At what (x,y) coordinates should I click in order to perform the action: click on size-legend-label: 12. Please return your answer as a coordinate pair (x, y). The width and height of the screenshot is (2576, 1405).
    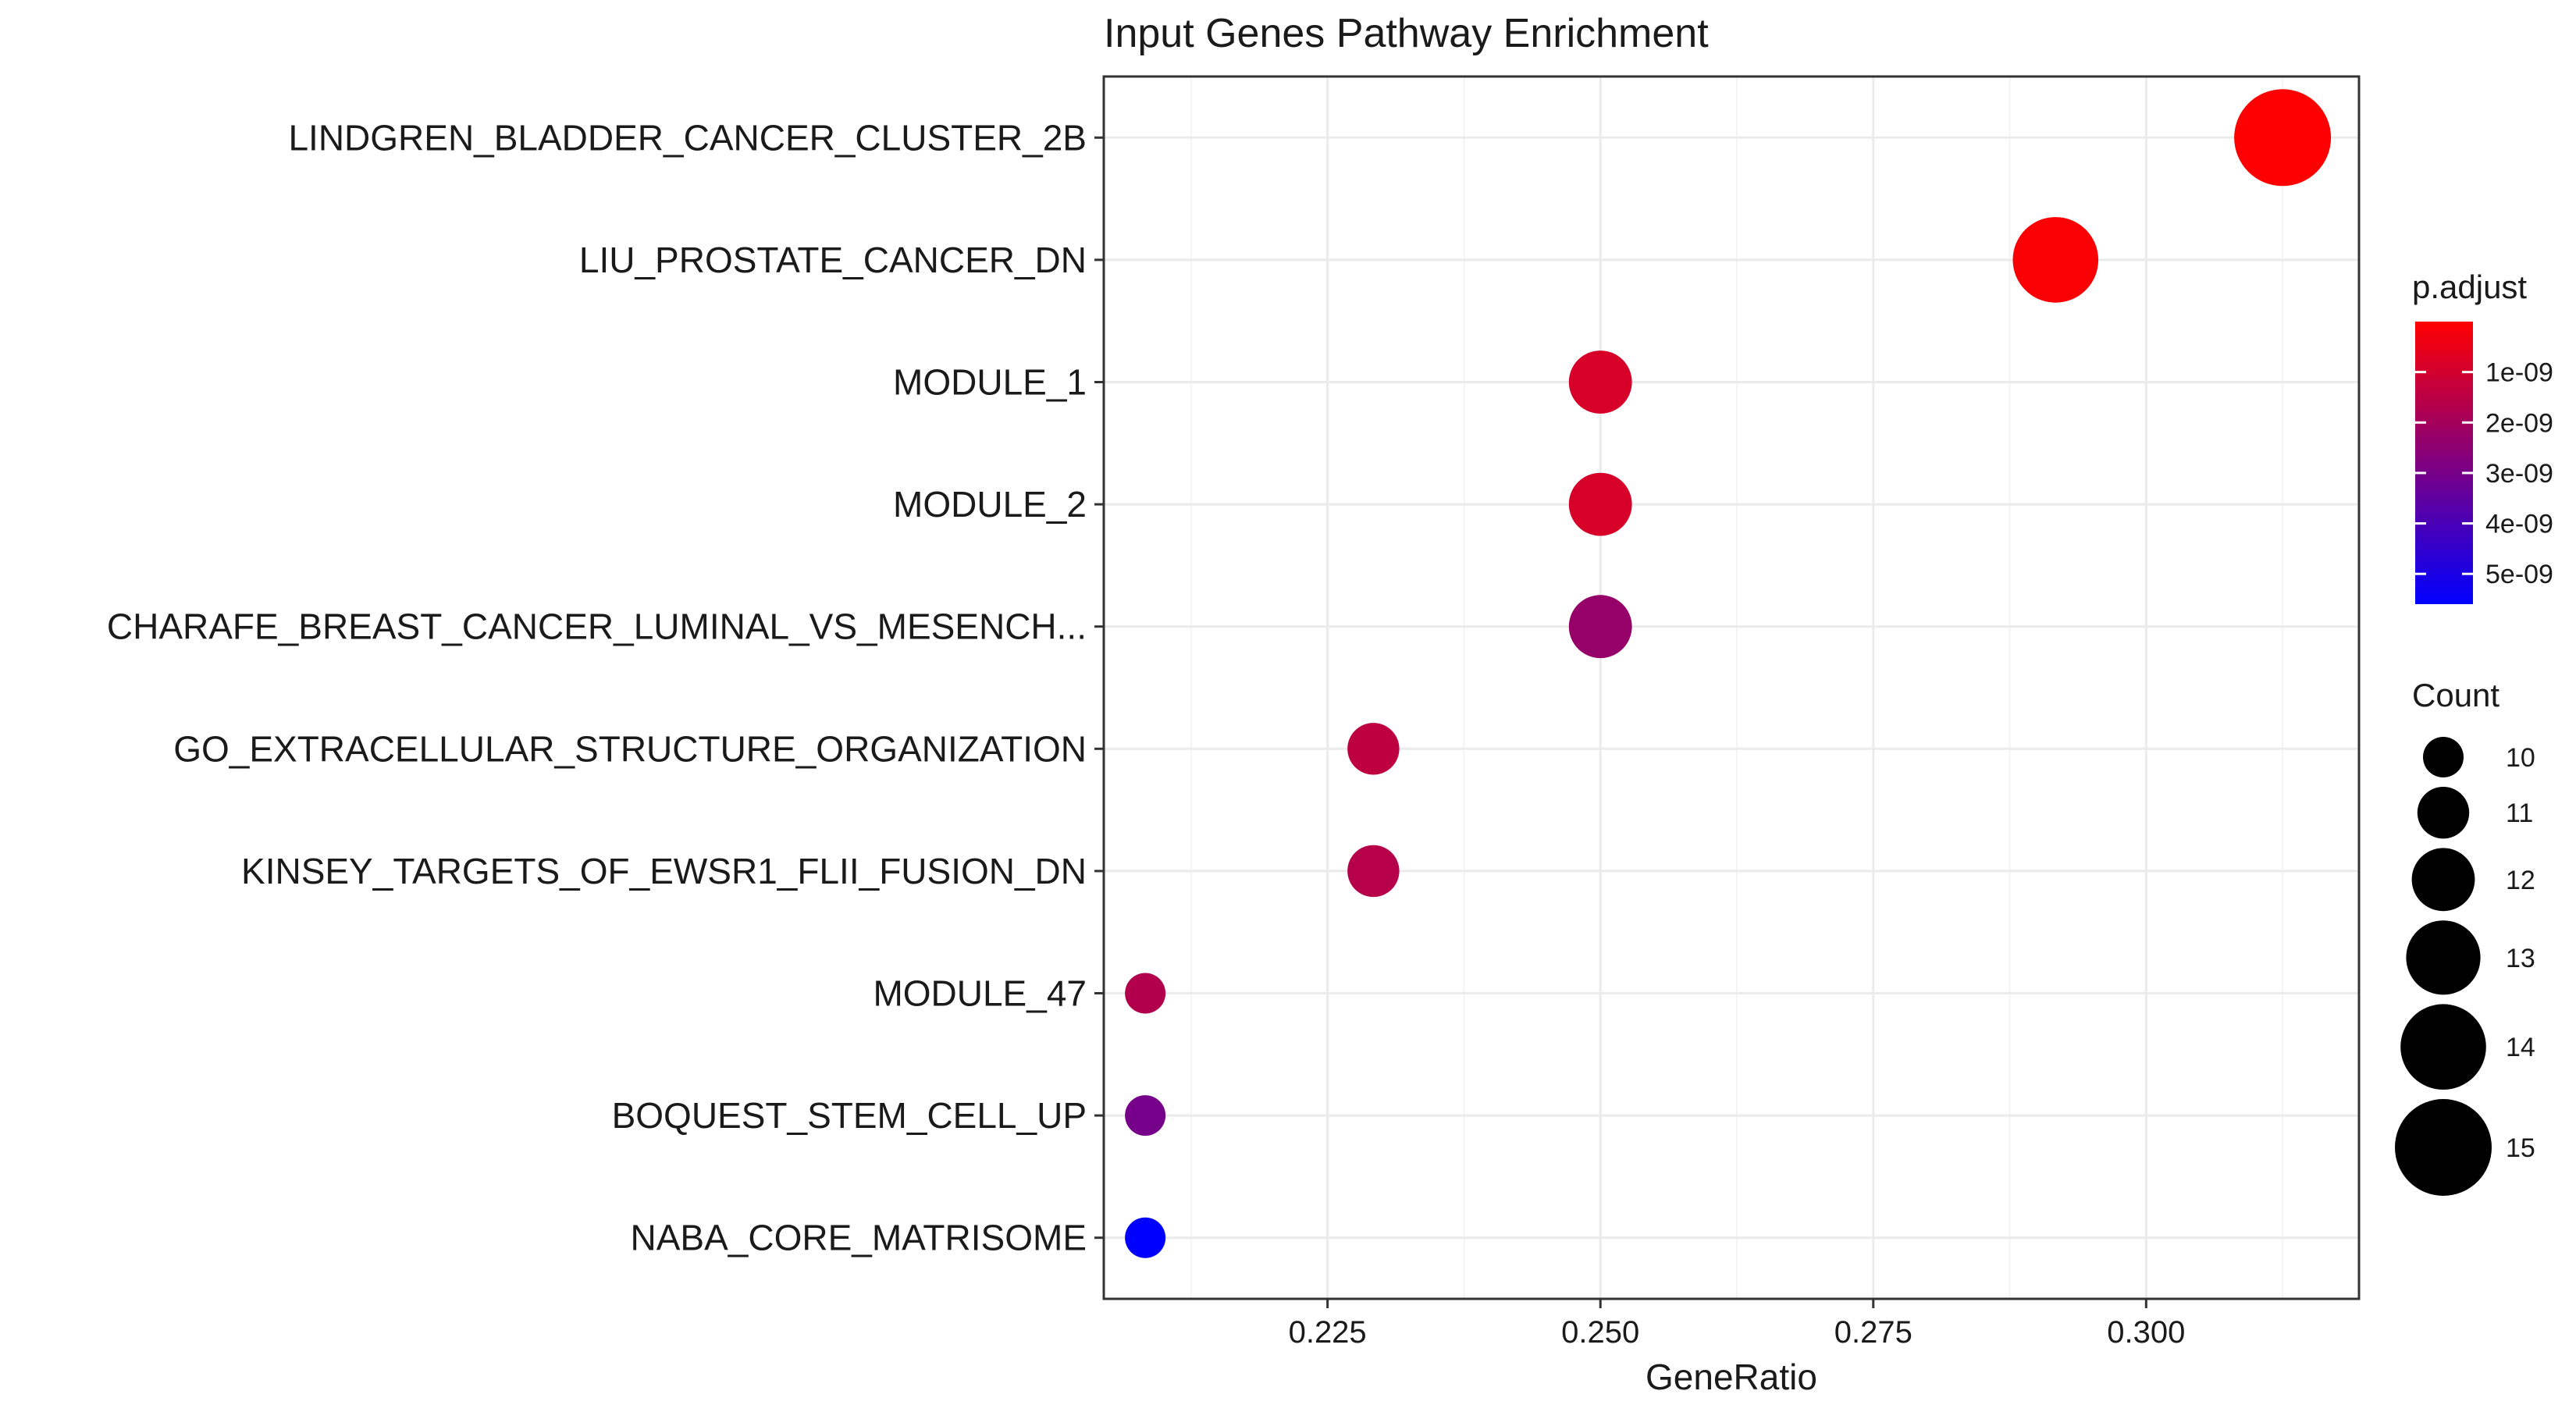
    Looking at the image, I should click on (2520, 881).